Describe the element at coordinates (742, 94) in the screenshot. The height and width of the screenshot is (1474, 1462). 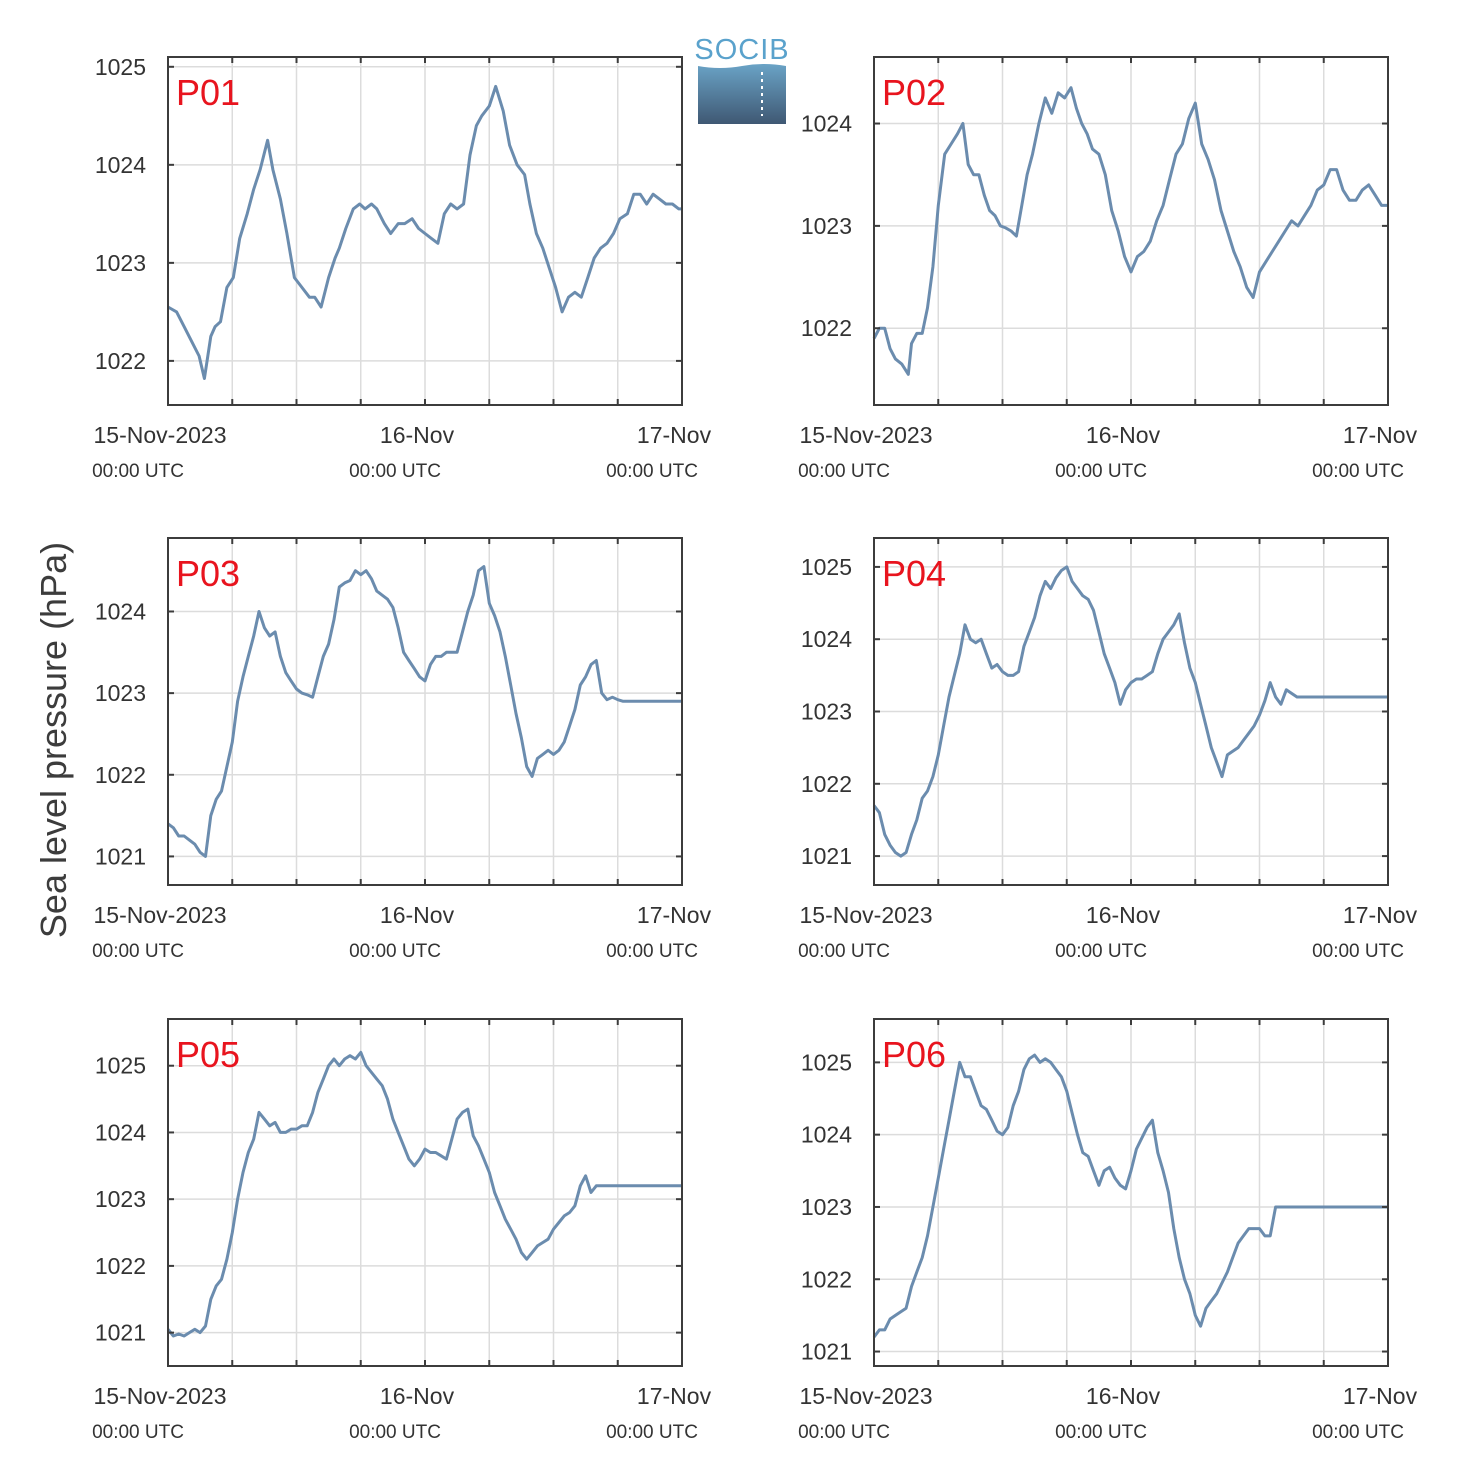
I see `logo-wave` at that location.